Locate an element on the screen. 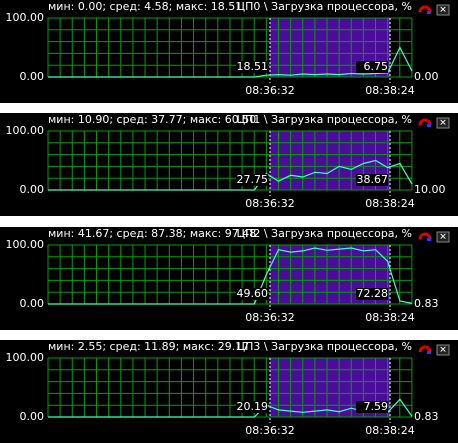  cursor-value: 72.28 is located at coordinates (373, 293).